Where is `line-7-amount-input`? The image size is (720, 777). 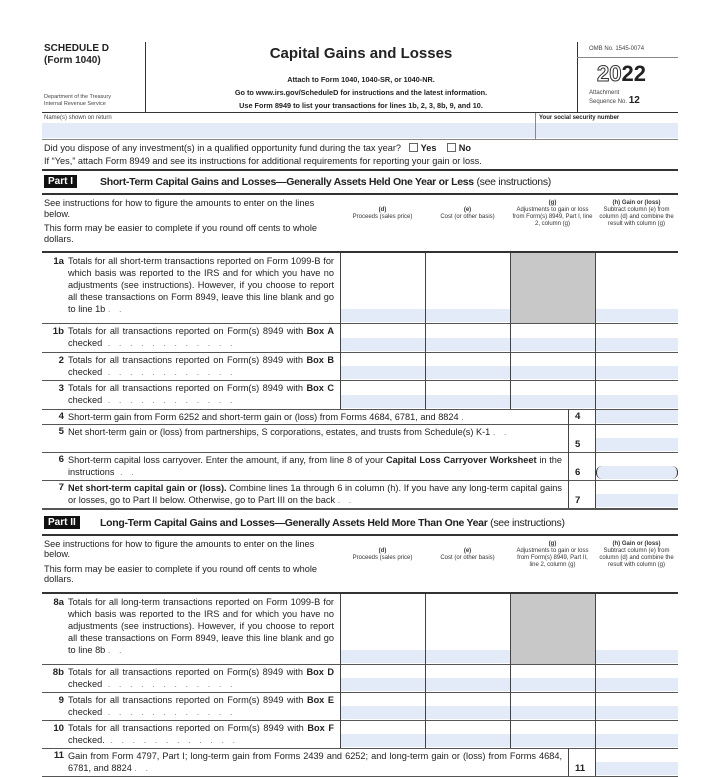
line-7-amount-input is located at coordinates (637, 500).